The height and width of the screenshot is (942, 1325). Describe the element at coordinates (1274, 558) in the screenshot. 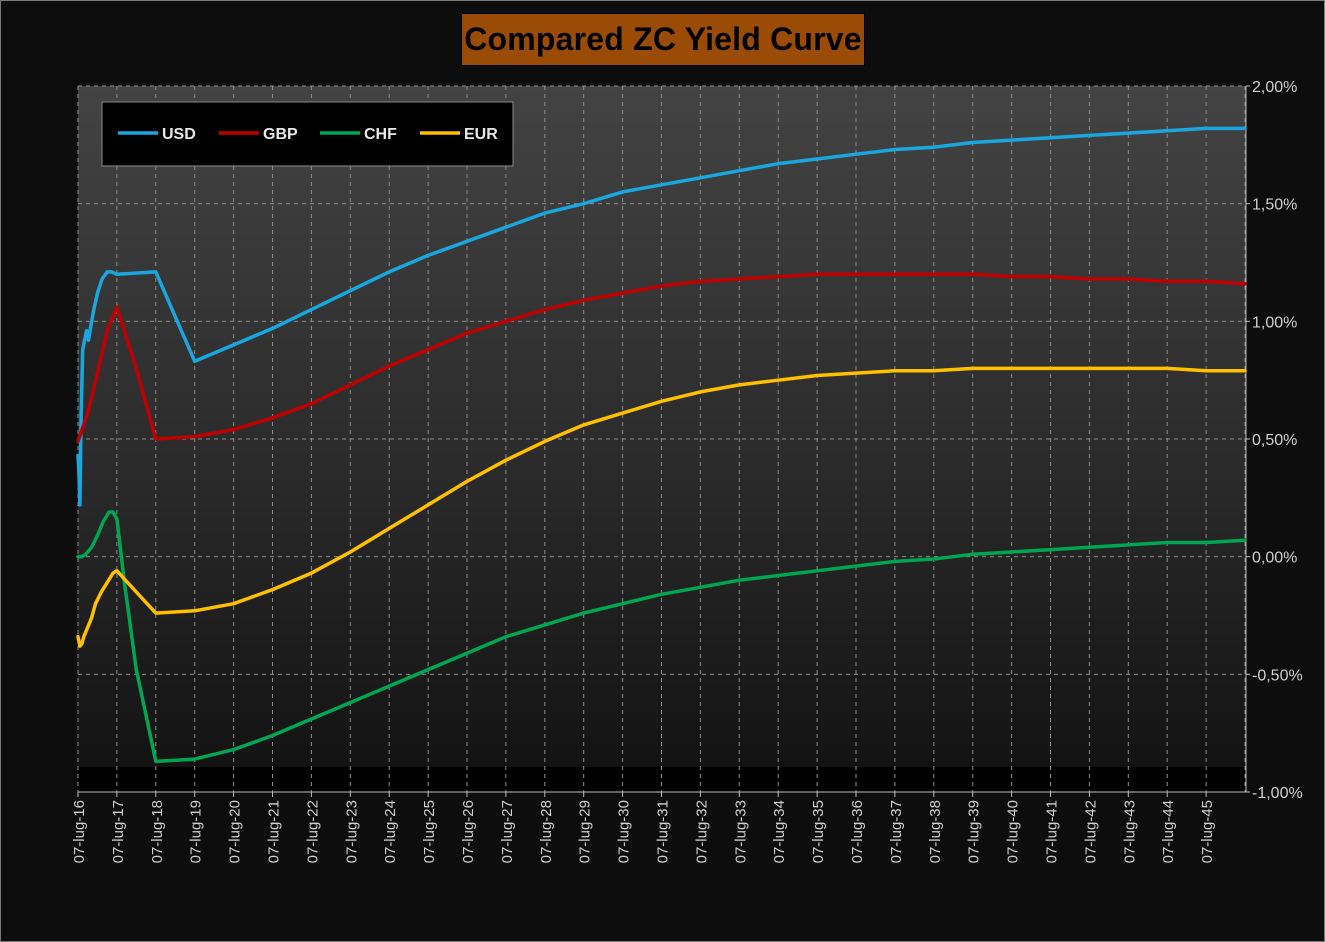

I see `y-tick-label: 0,00%` at that location.